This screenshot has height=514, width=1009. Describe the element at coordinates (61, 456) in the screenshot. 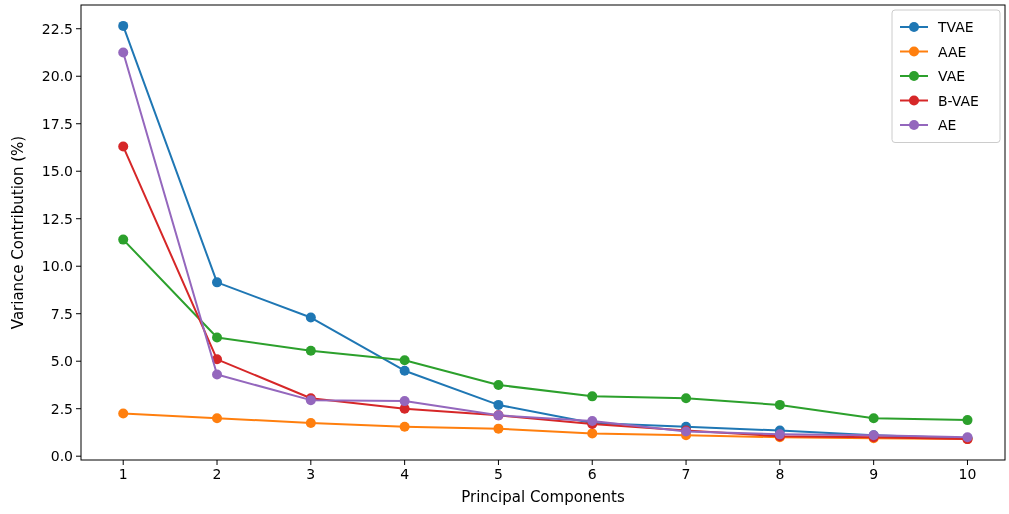

I see `y-tick-label: 0.0` at that location.